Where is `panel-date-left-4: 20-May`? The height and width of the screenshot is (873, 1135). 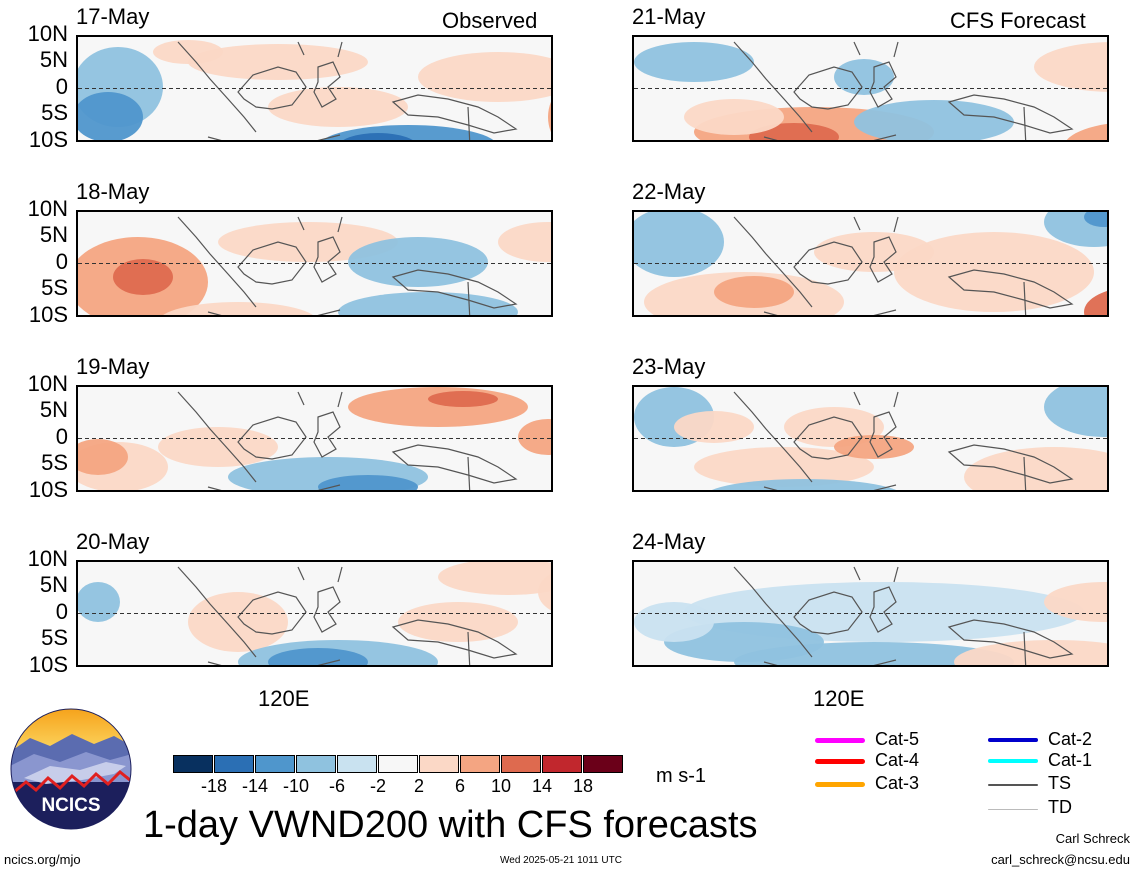 panel-date-left-4: 20-May is located at coordinates (113, 541).